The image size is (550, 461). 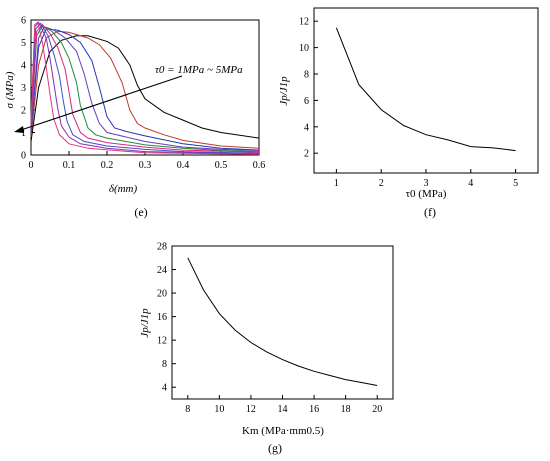 I want to click on panel-g-x-tick-label: 8, so click(x=187, y=409).